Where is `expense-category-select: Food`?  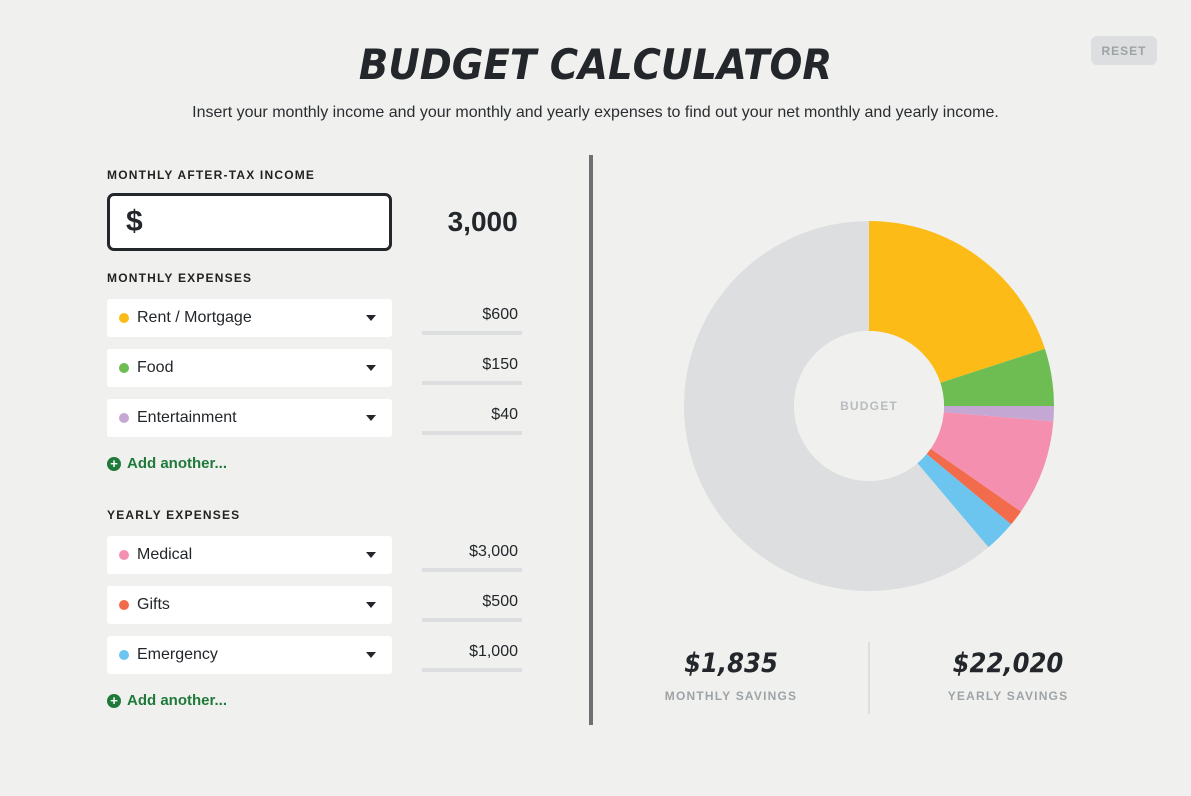
expense-category-select: Food is located at coordinates (249, 368).